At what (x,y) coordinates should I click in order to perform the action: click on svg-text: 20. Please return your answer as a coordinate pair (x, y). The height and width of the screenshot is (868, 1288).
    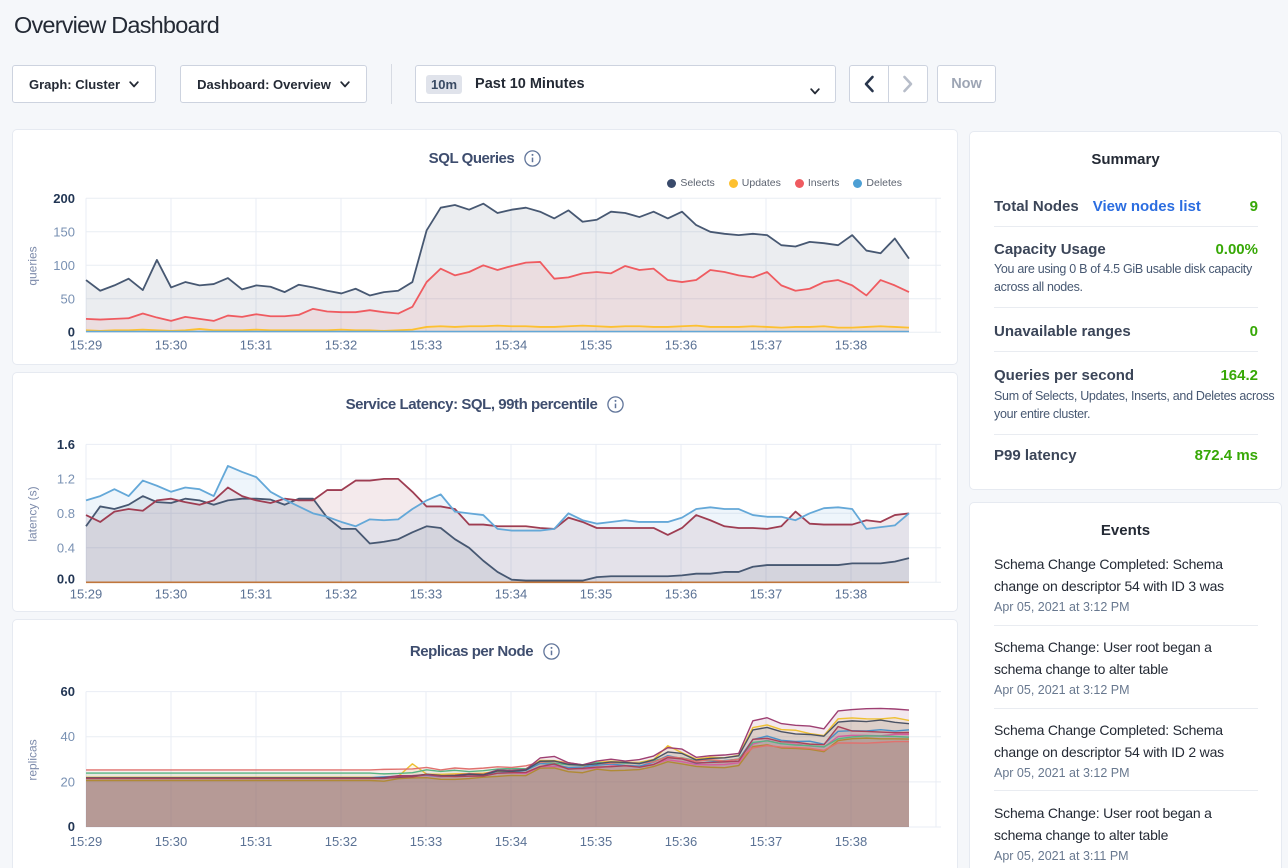
    Looking at the image, I should click on (68, 781).